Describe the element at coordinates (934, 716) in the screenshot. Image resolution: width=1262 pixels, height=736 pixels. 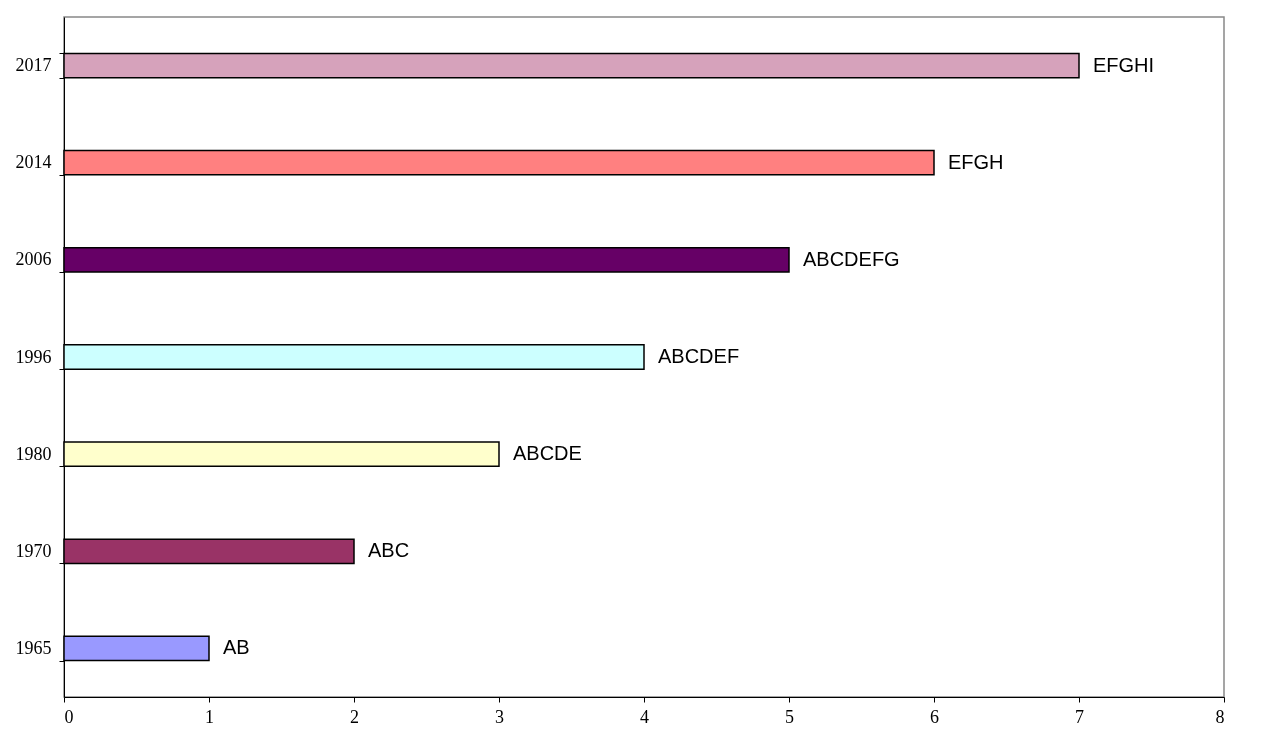
I see `x-tick-label: 6` at that location.